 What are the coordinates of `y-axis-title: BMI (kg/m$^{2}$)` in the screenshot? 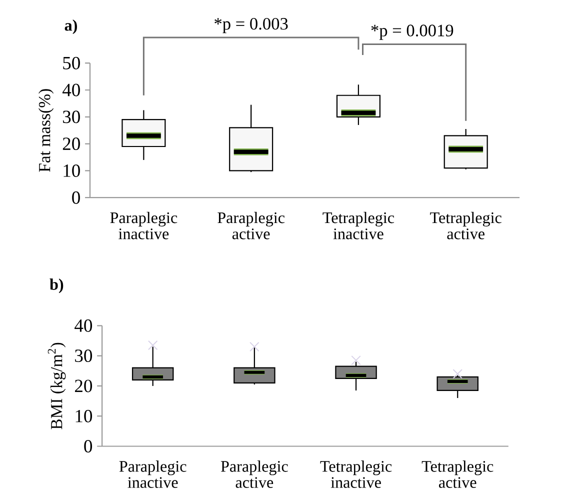 It's located at (57, 386).